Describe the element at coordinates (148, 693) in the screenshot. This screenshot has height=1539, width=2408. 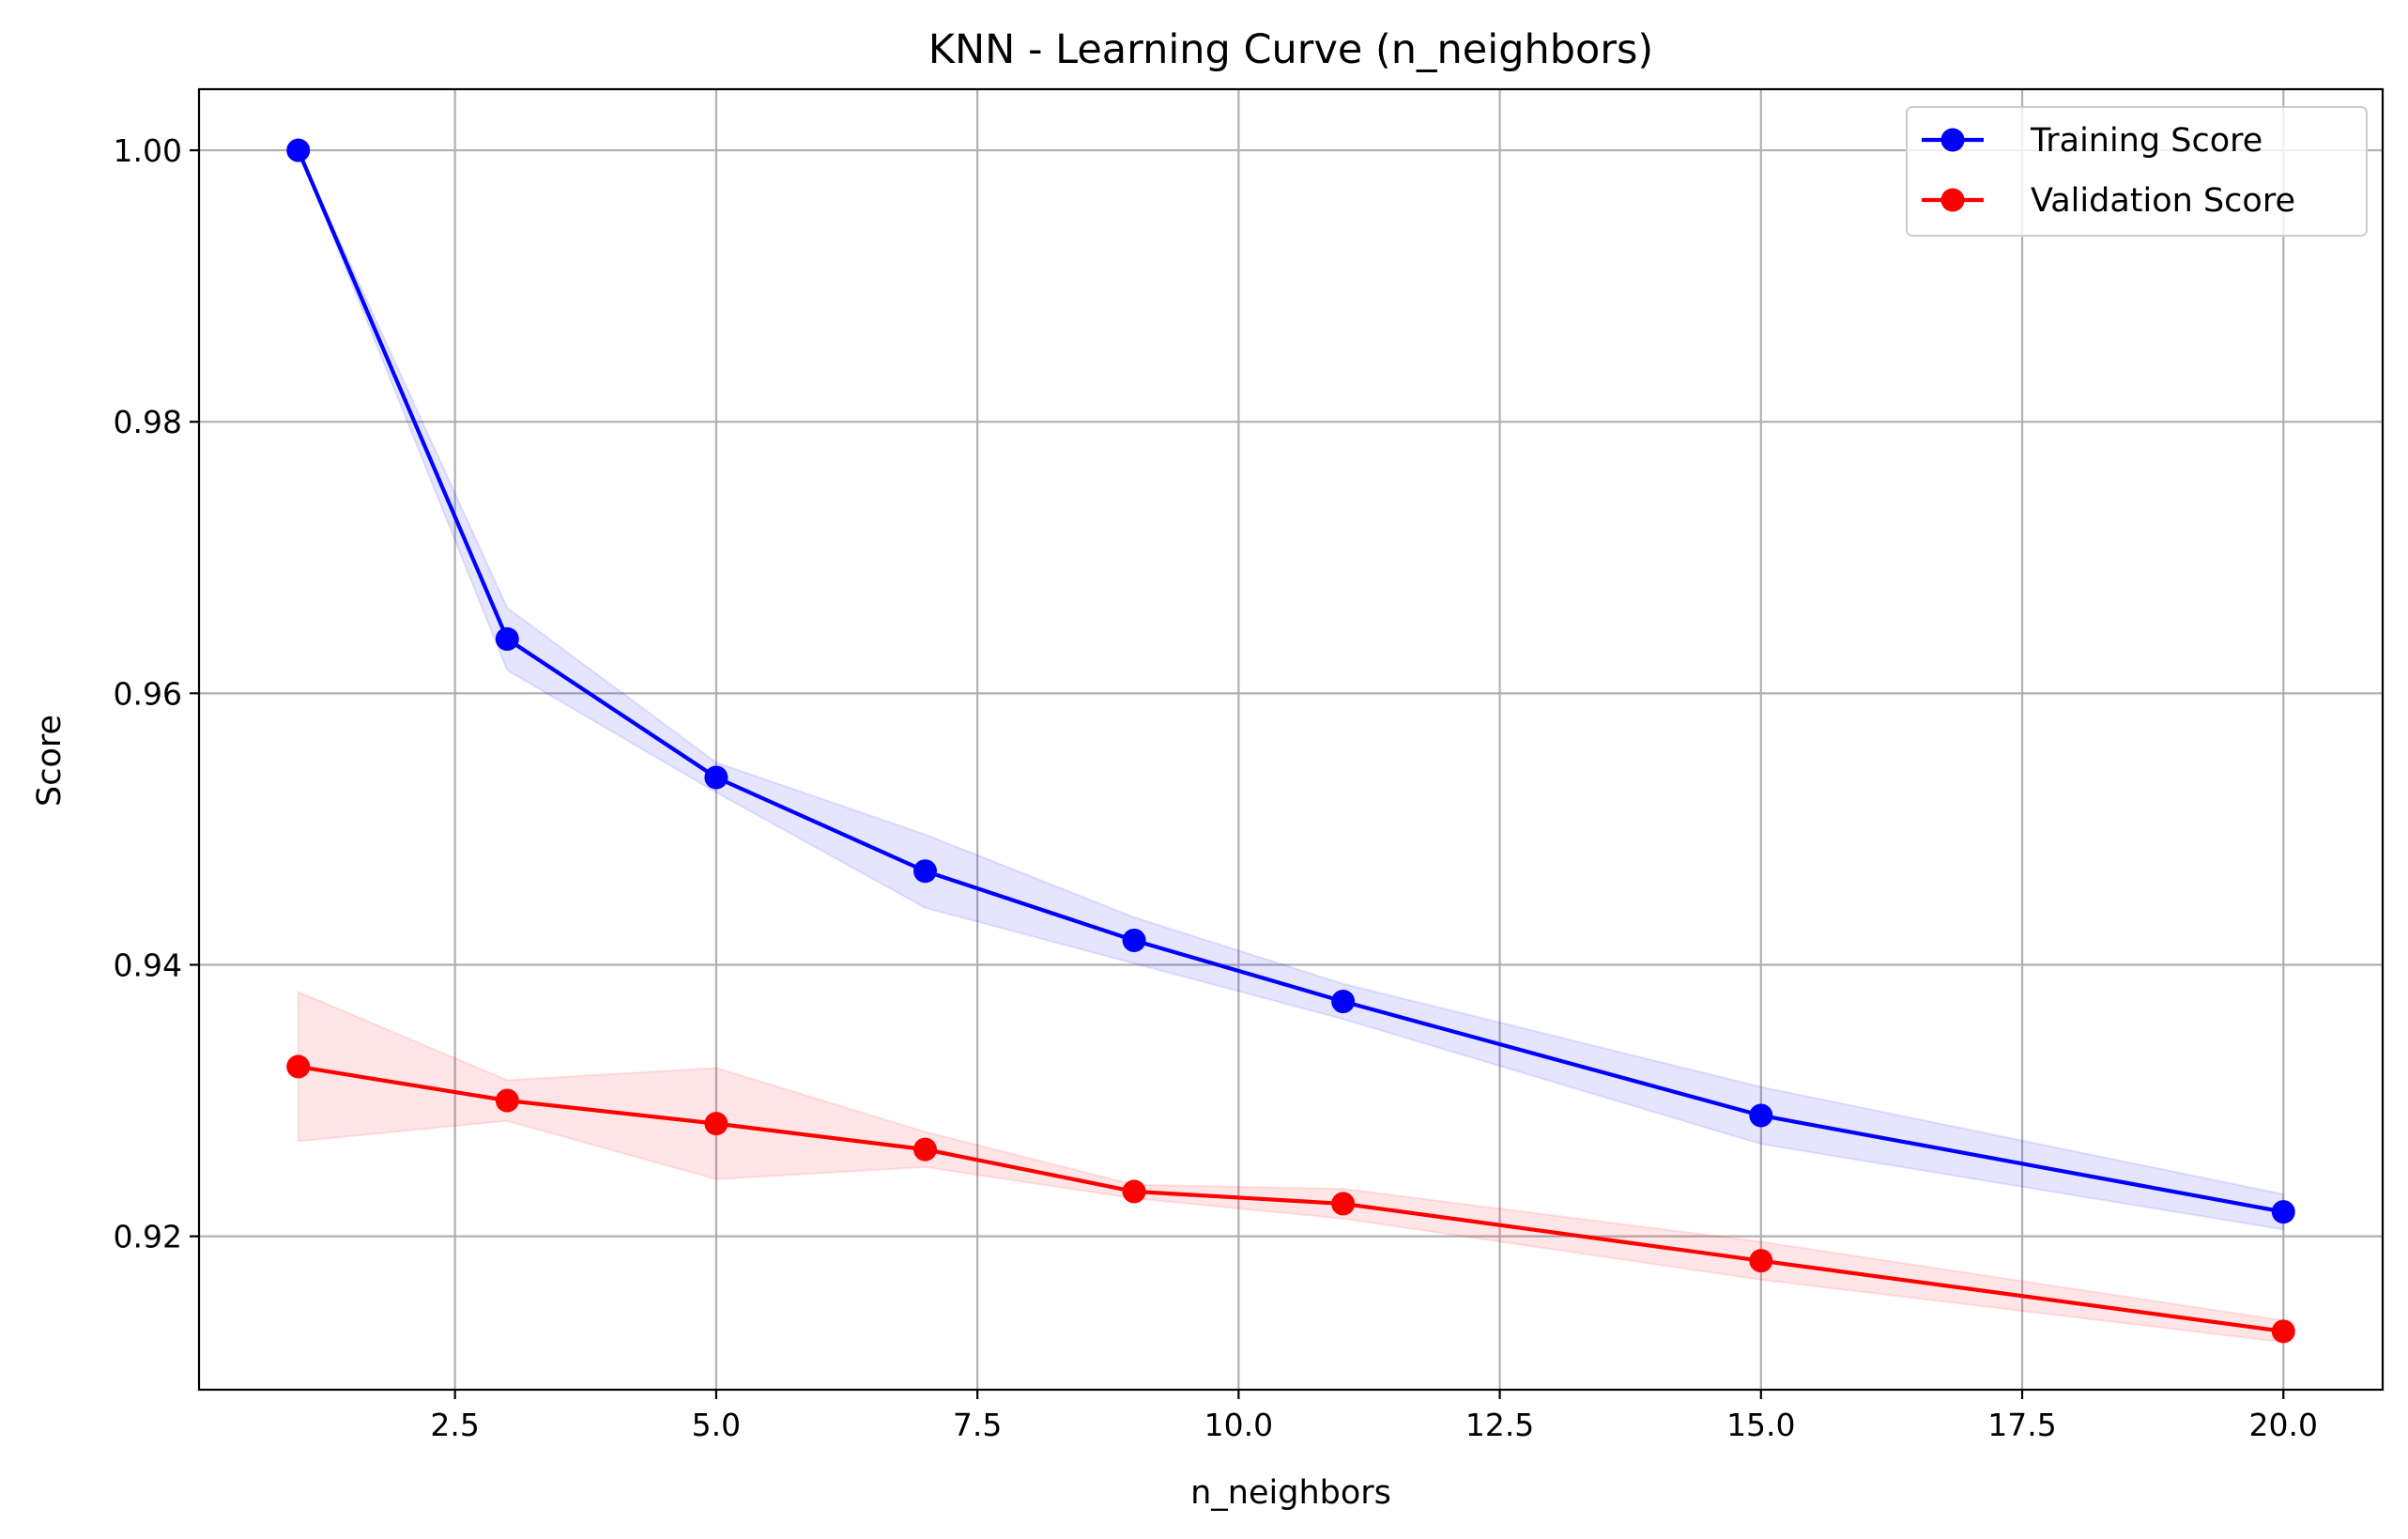
I see `y-tick-label: 0.96` at that location.